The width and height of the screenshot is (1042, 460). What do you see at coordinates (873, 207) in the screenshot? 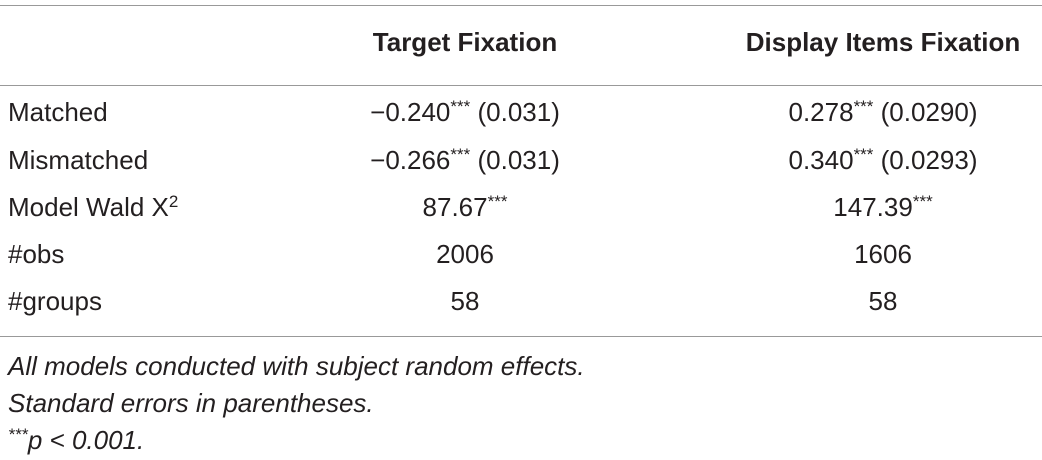
I see `text-segment: 147.39` at bounding box center [873, 207].